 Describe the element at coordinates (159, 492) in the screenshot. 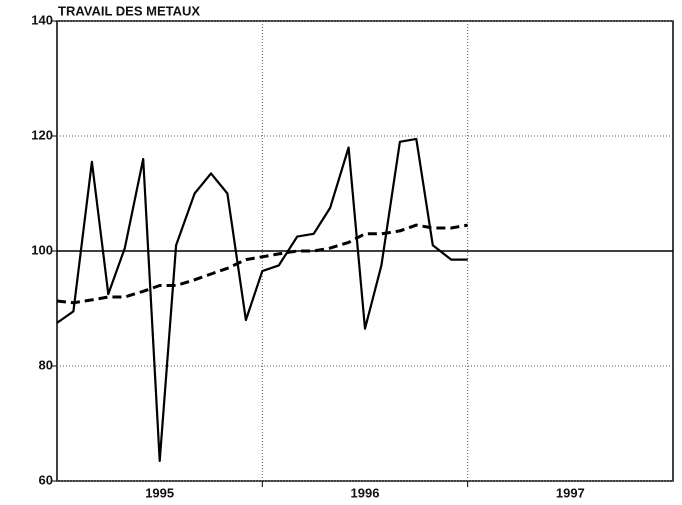

I see `x-tick-label: 1995` at that location.